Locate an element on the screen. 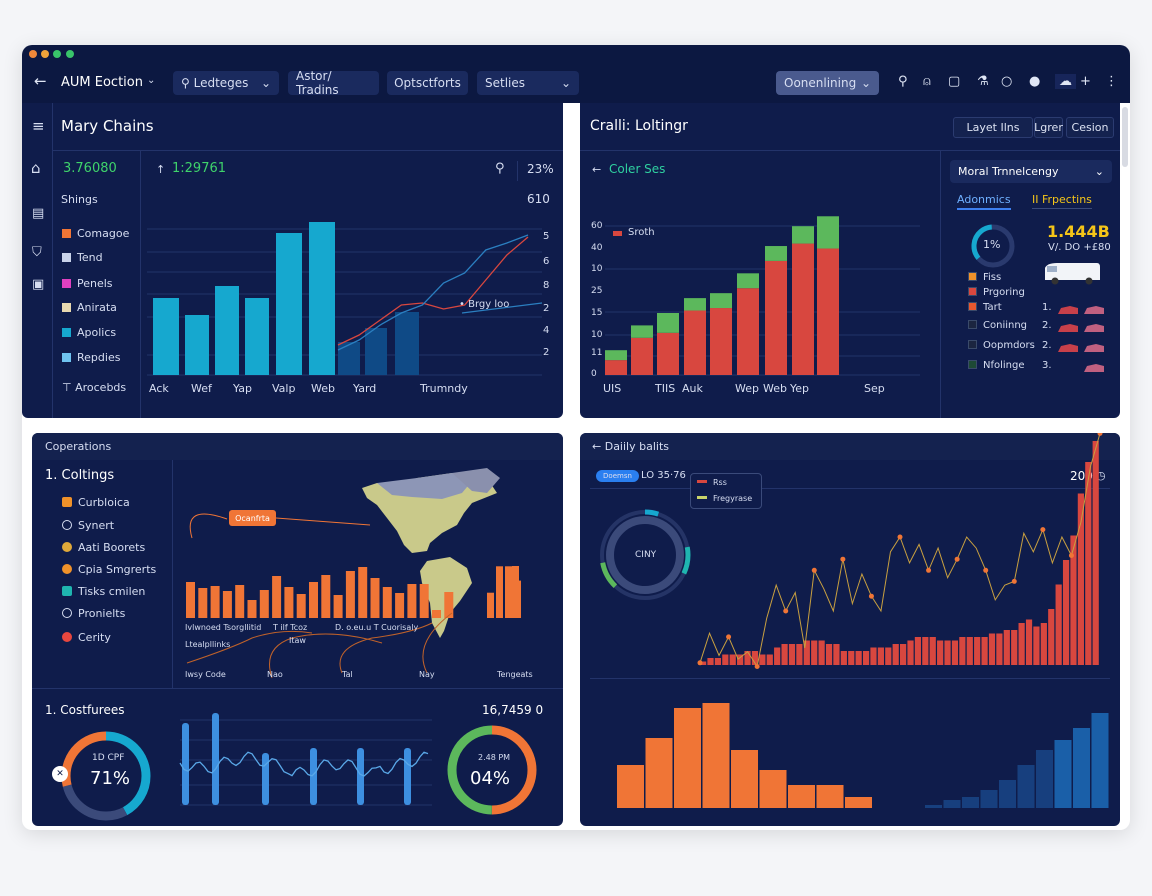 The width and height of the screenshot is (1152, 896). view-dropdown: Oonenlining ⌄ is located at coordinates (827, 83).